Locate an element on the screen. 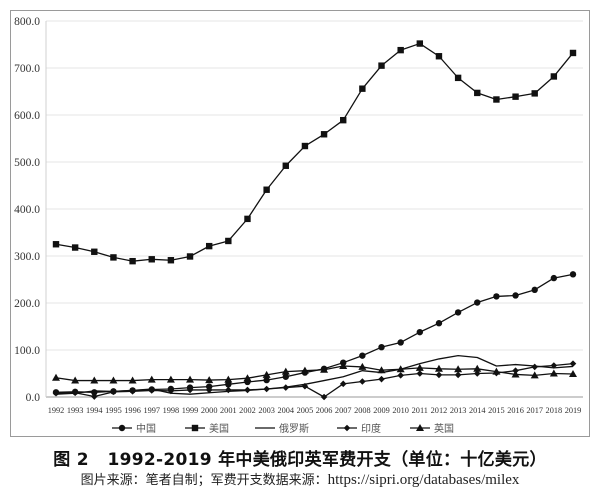  legend-item: 俄罗斯 is located at coordinates (282, 428).